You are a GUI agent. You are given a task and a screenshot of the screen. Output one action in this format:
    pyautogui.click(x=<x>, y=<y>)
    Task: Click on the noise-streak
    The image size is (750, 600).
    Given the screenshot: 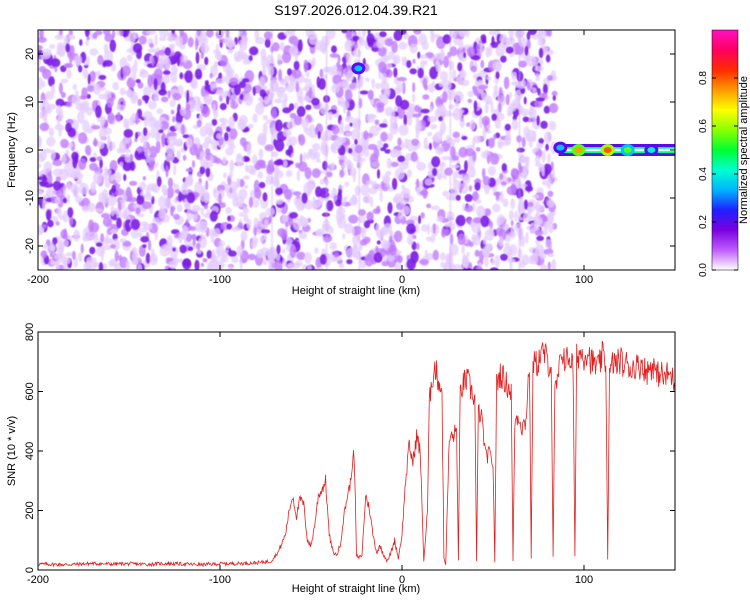 What is the action you would take?
    pyautogui.click(x=519, y=150)
    